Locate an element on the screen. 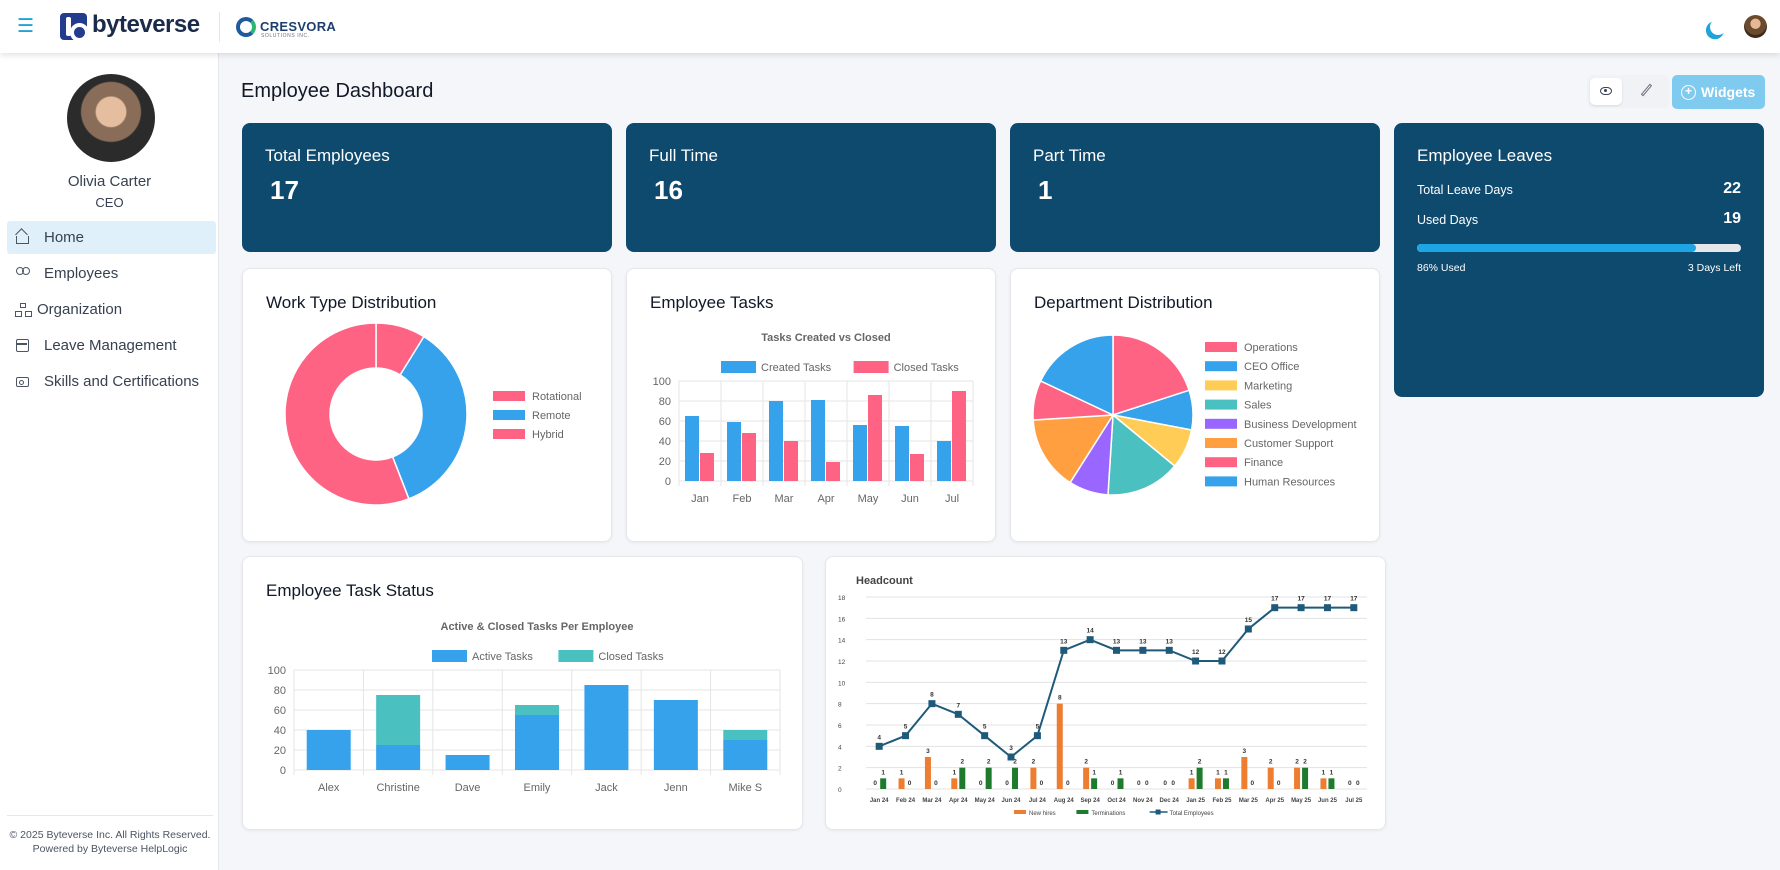  pie-slice is located at coordinates (347, 414).